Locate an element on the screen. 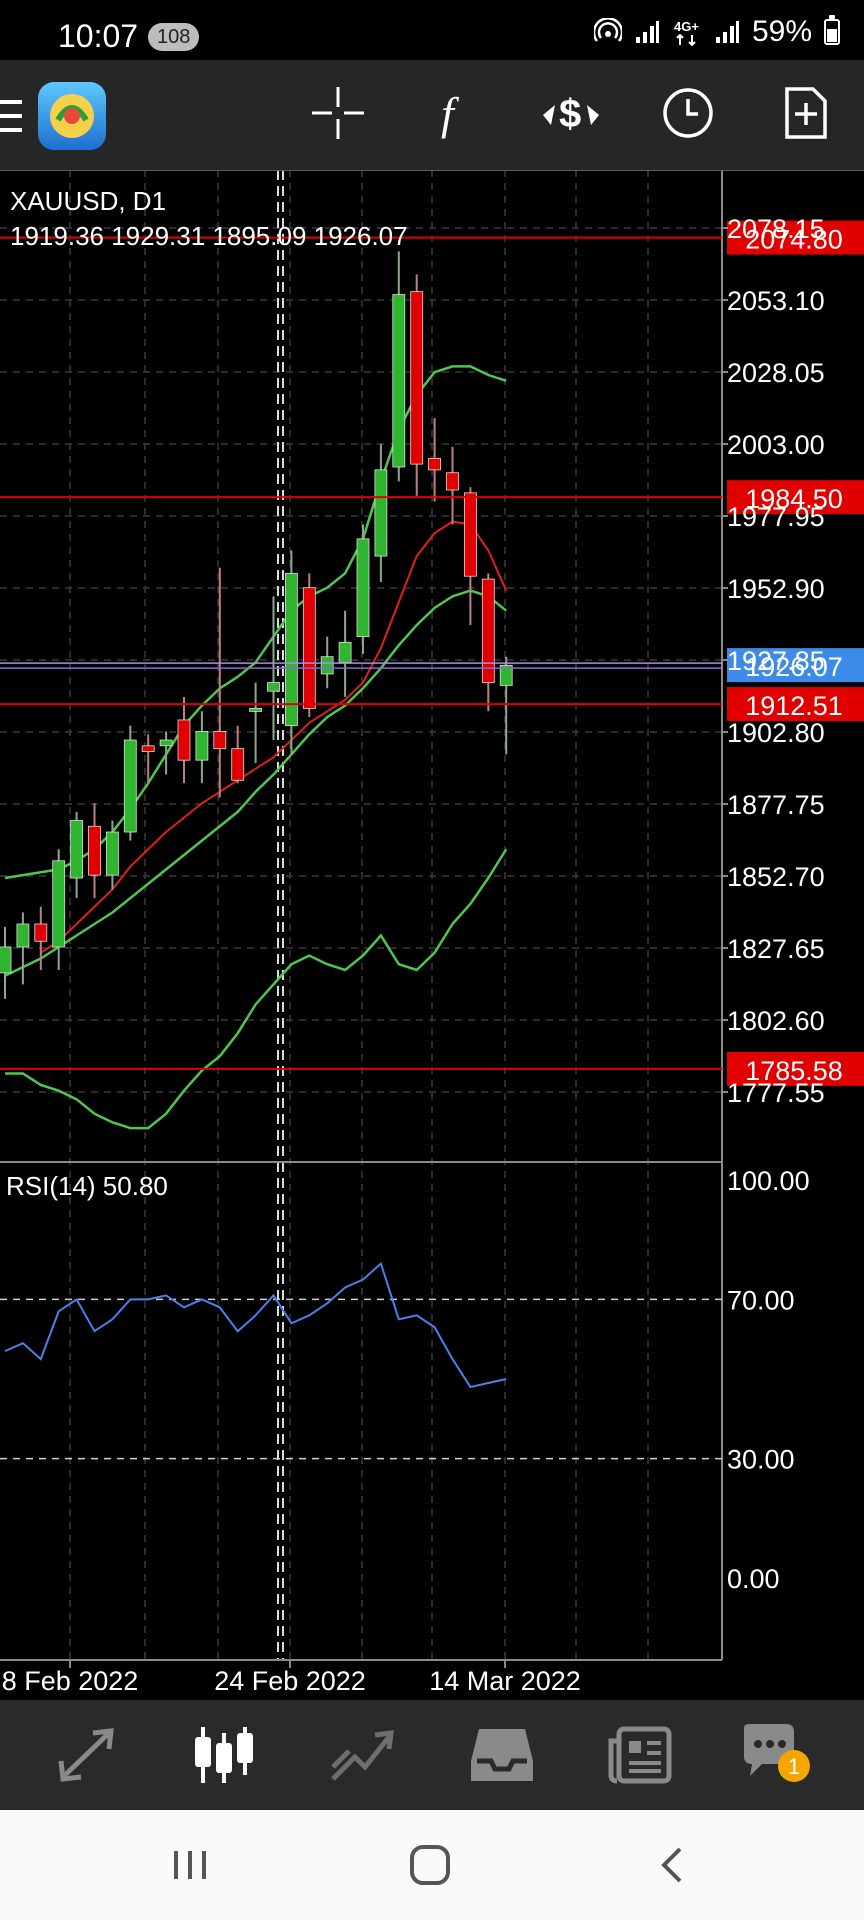 This screenshot has width=864, height=1920. status-icons: 4G+ 59% is located at coordinates (716, 32).